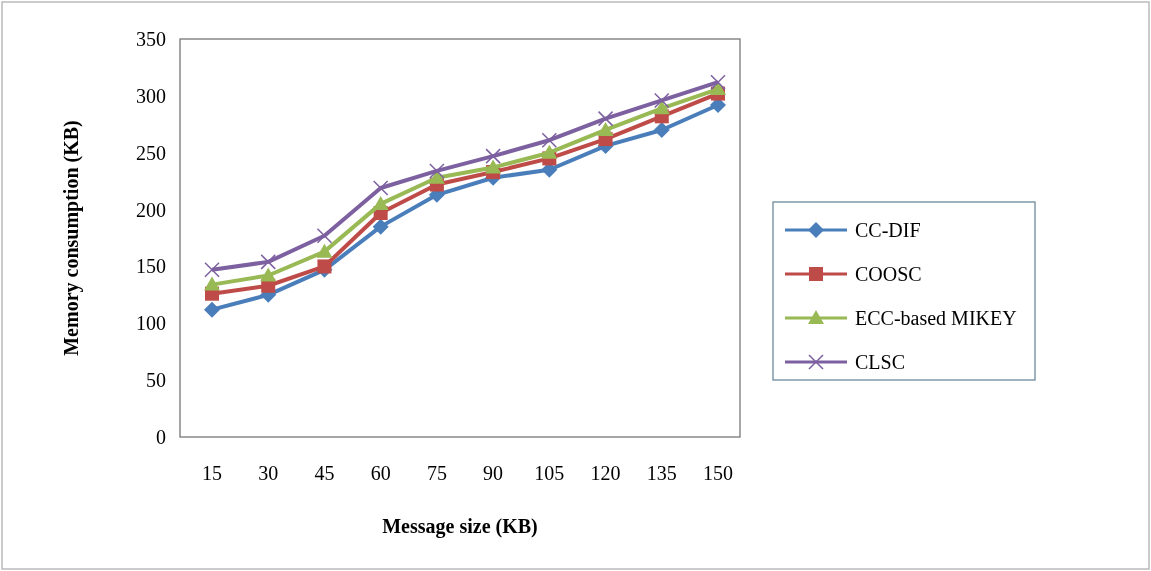 The height and width of the screenshot is (571, 1151). What do you see at coordinates (324, 473) in the screenshot?
I see `x-tick-label: 45` at bounding box center [324, 473].